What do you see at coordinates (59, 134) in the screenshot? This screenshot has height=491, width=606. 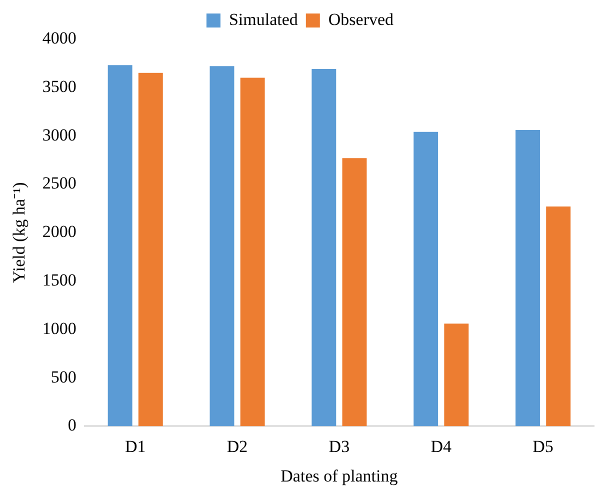 I see `y-tick-label: 3000` at bounding box center [59, 134].